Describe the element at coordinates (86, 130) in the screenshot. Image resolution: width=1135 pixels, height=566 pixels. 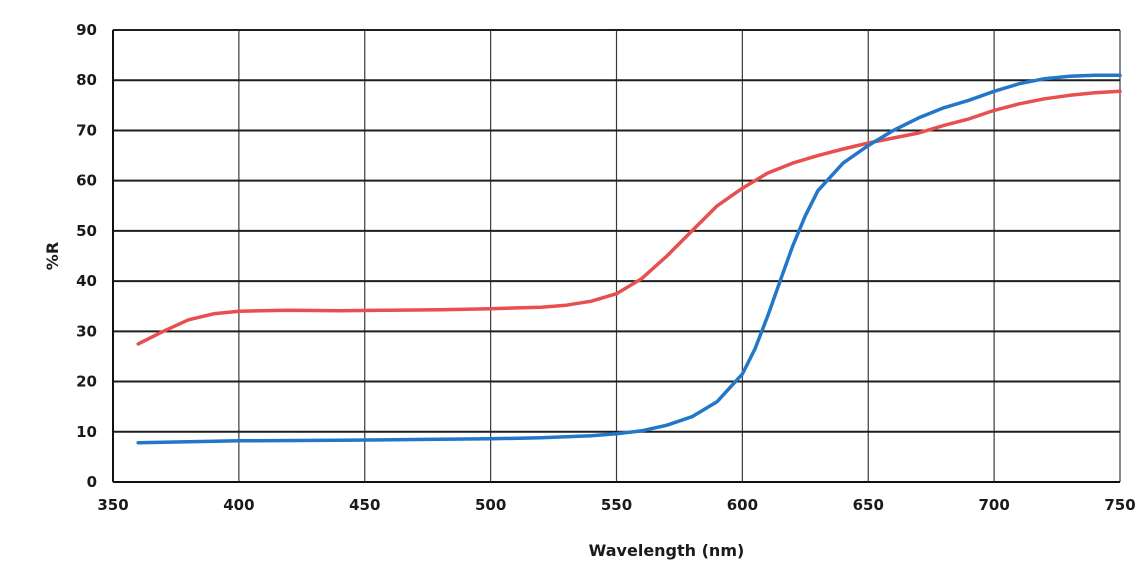
I see `y-tick-label: 70` at that location.